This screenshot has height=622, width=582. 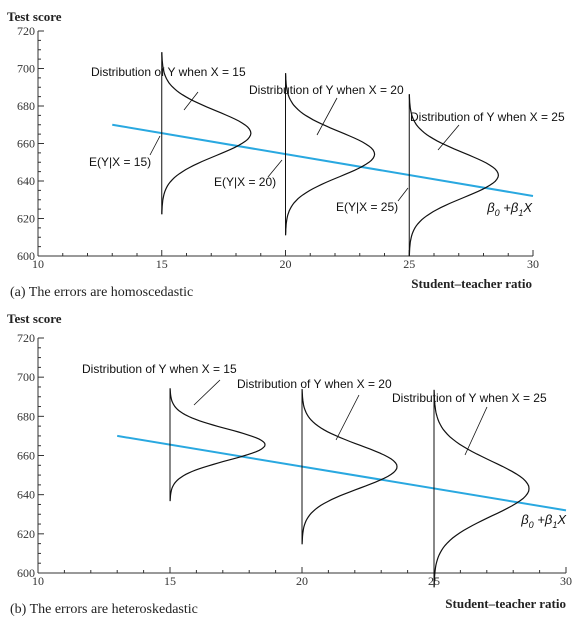 I want to click on x-tick-label: 25, so click(x=409, y=264).